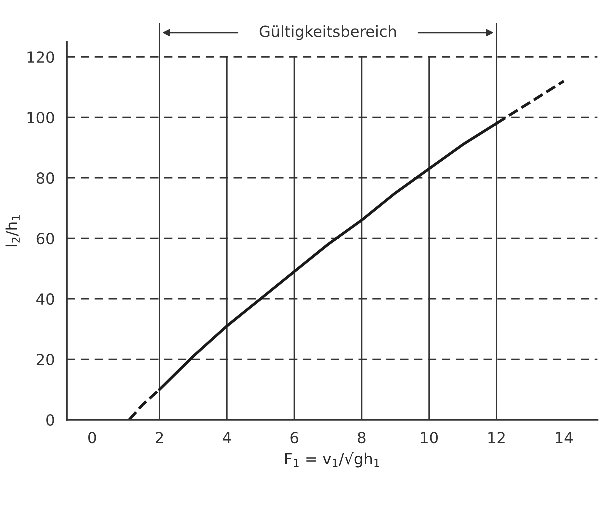  I want to click on x-tick-label: 14, so click(564, 438).